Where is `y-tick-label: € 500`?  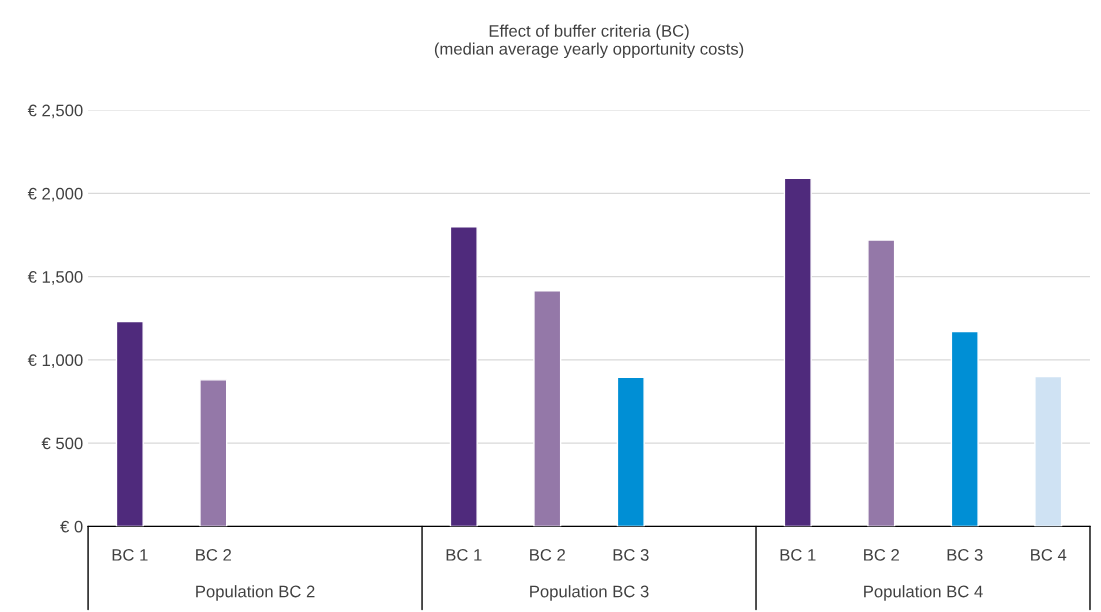 y-tick-label: € 500 is located at coordinates (62, 443).